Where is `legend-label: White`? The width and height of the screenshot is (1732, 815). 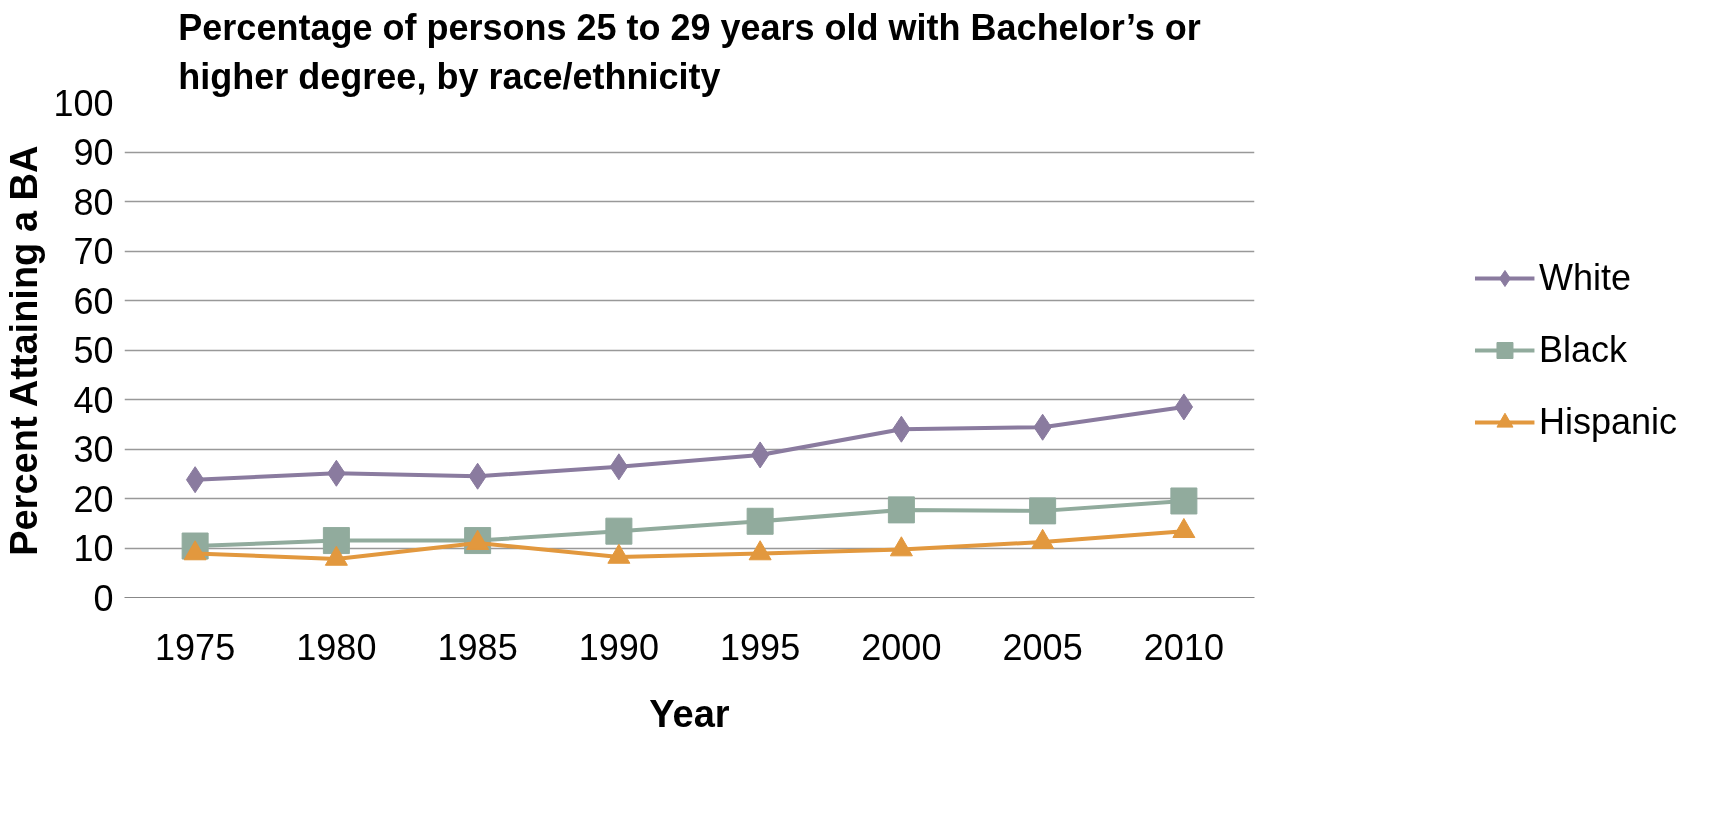
legend-label: White is located at coordinates (1584, 277).